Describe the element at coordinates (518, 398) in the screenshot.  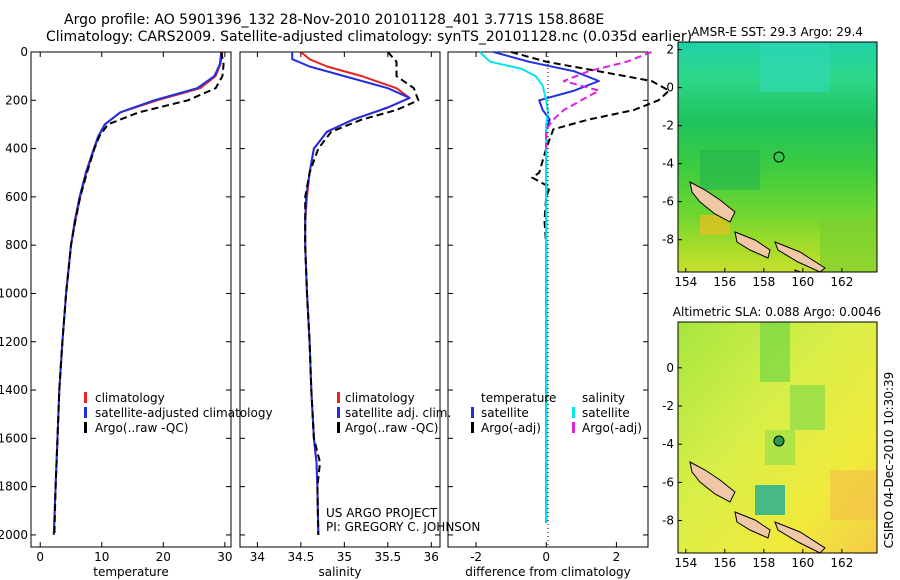
I see `legend-header-temperature: temperature` at that location.